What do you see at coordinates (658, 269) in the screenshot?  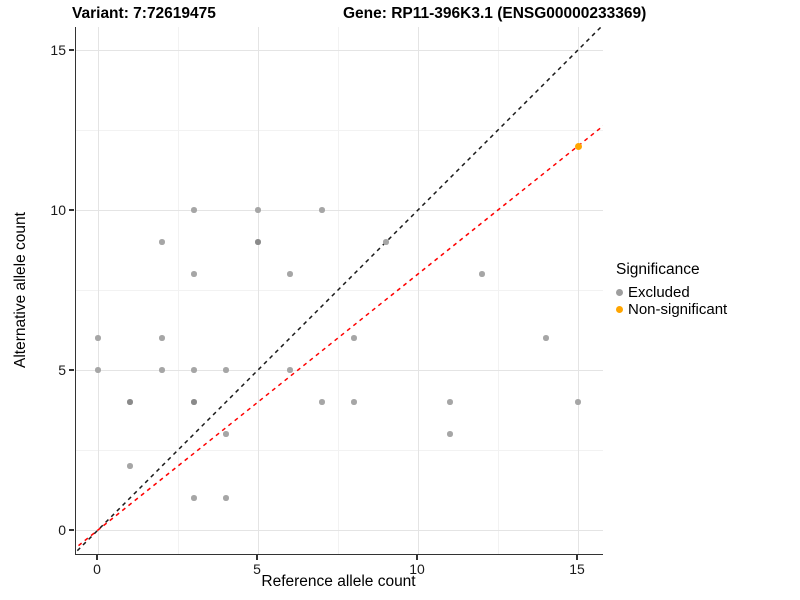 I see `legend-title: Significance` at bounding box center [658, 269].